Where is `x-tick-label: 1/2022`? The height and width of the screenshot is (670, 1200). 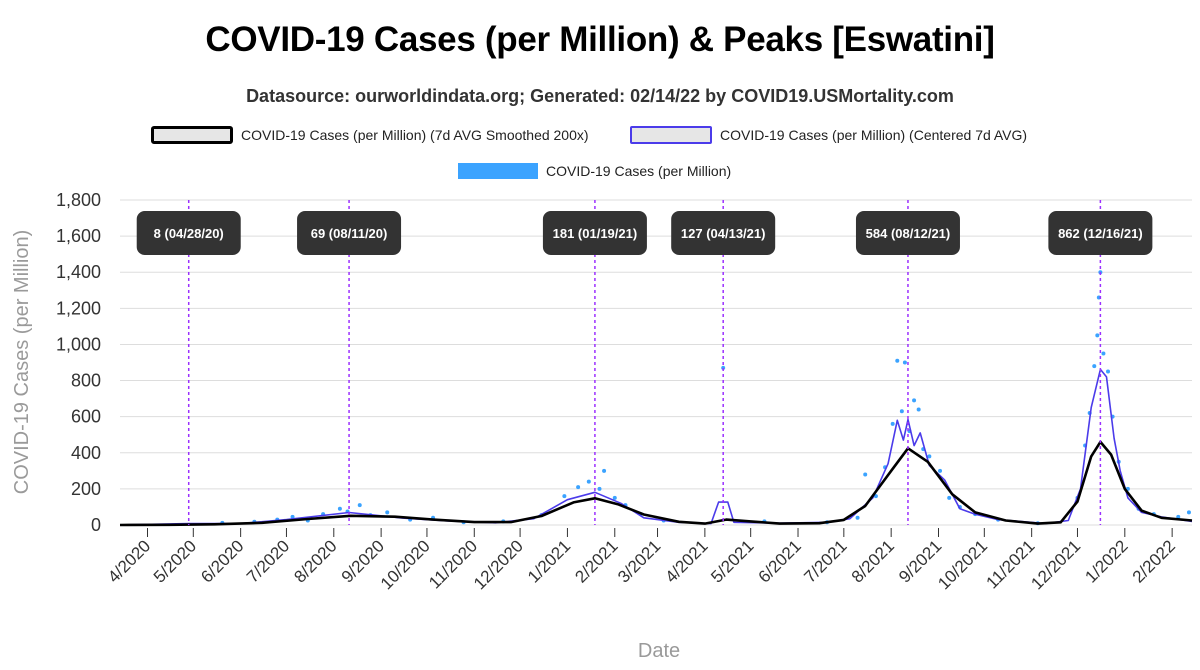 x-tick-label: 1/2022 is located at coordinates (1106, 561).